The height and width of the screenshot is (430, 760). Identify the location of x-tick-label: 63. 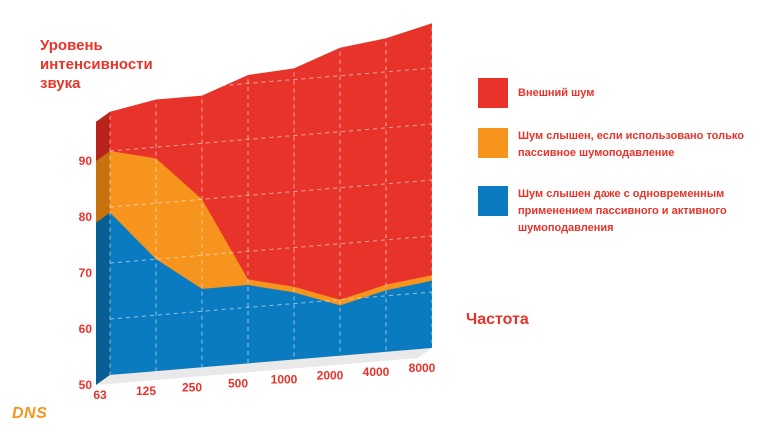
(100, 395).